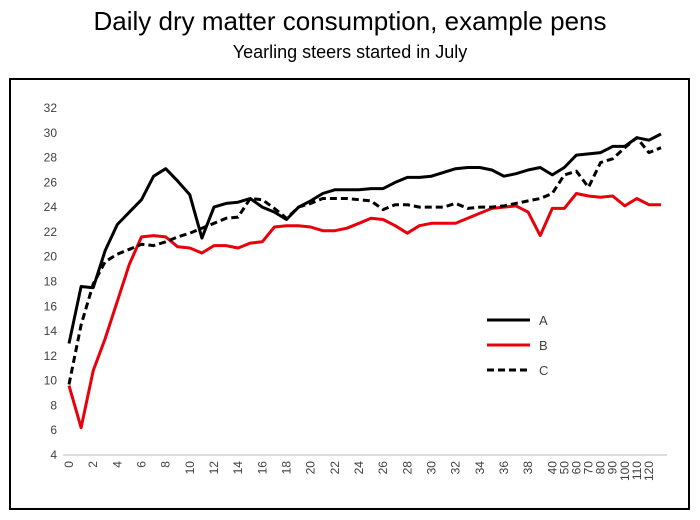  What do you see at coordinates (51, 306) in the screenshot?
I see `y-tick-label: 16` at bounding box center [51, 306].